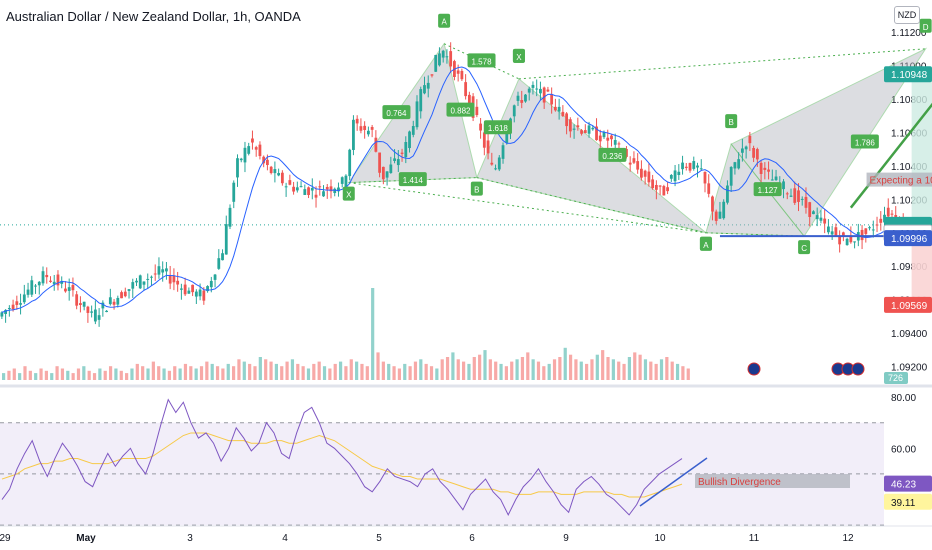 This screenshot has height=550, width=932. Describe the element at coordinates (285, 538) in the screenshot. I see `x-tick-label: 4` at that location.